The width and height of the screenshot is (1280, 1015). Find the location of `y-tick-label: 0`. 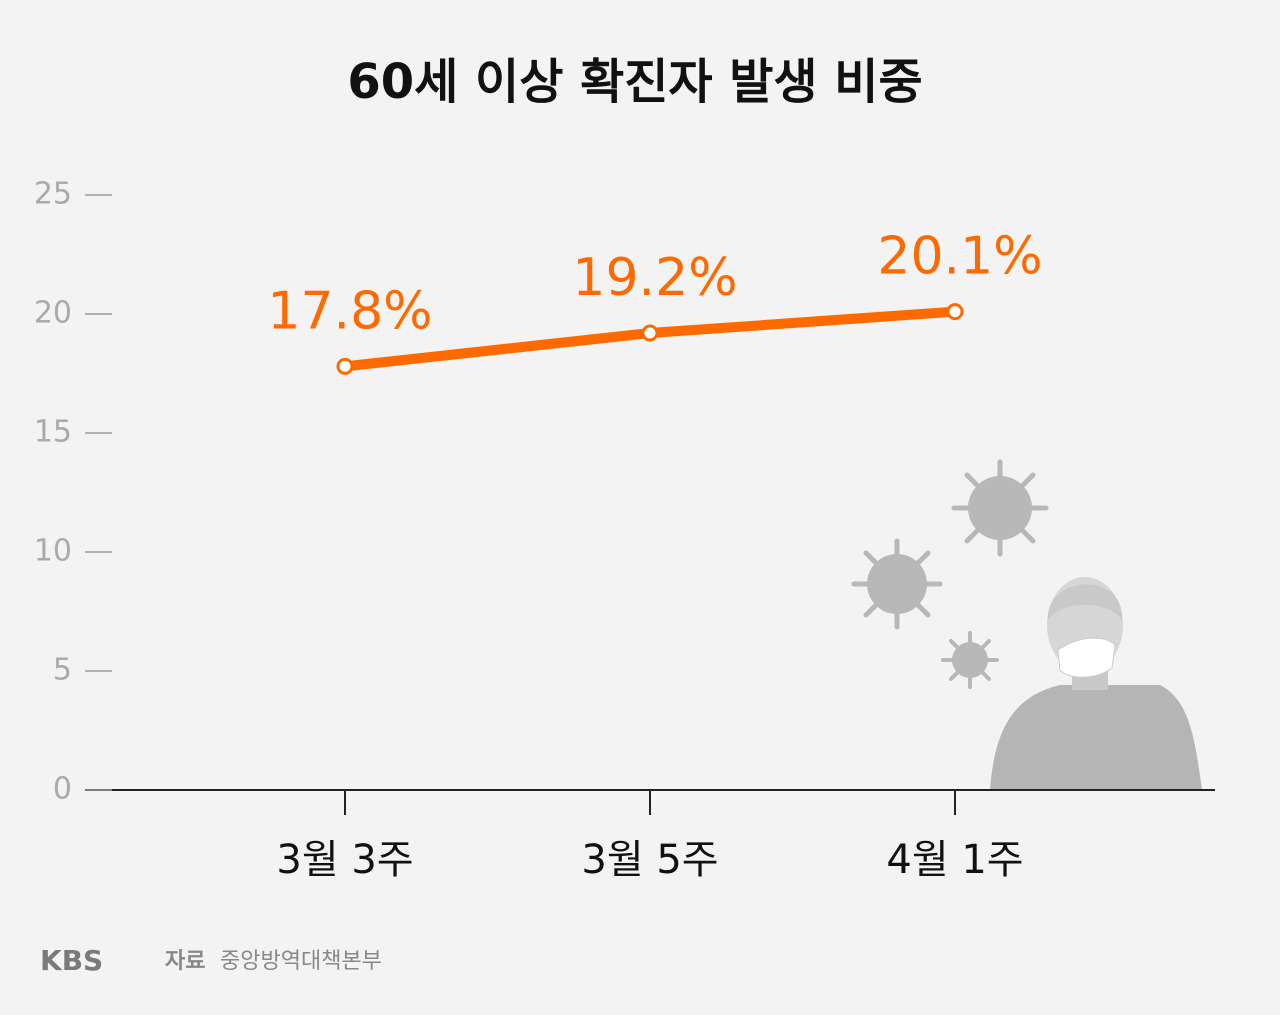

y-tick-label: 0 is located at coordinates (62, 789).